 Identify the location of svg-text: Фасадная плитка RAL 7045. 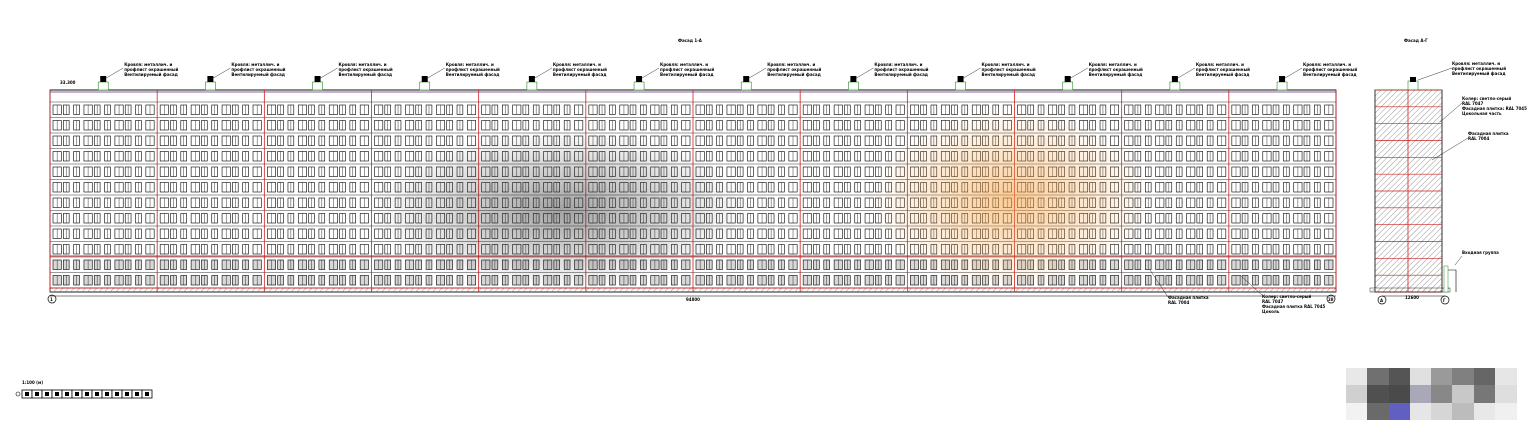
(1293, 306).